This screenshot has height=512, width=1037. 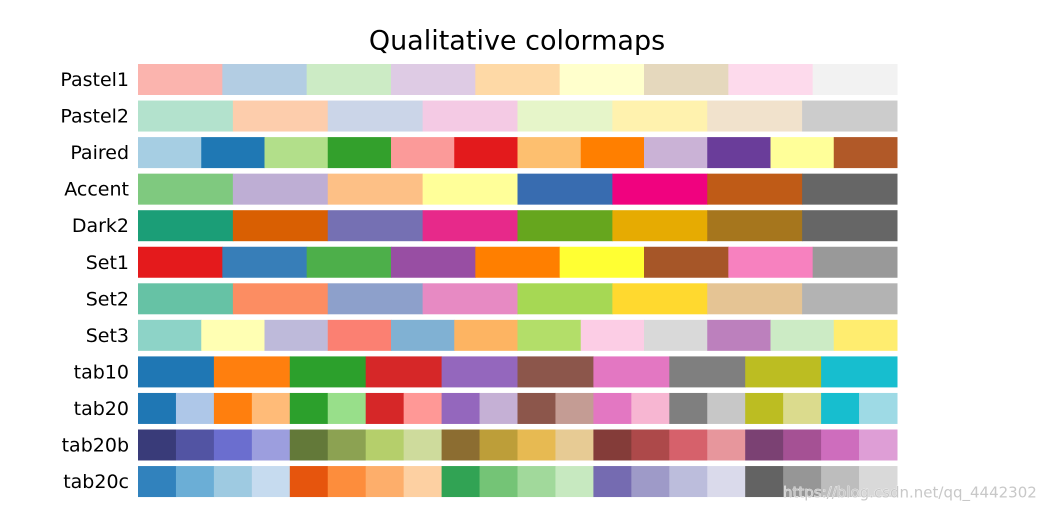 What do you see at coordinates (100, 226) in the screenshot?
I see `colormap-label: Dark2` at bounding box center [100, 226].